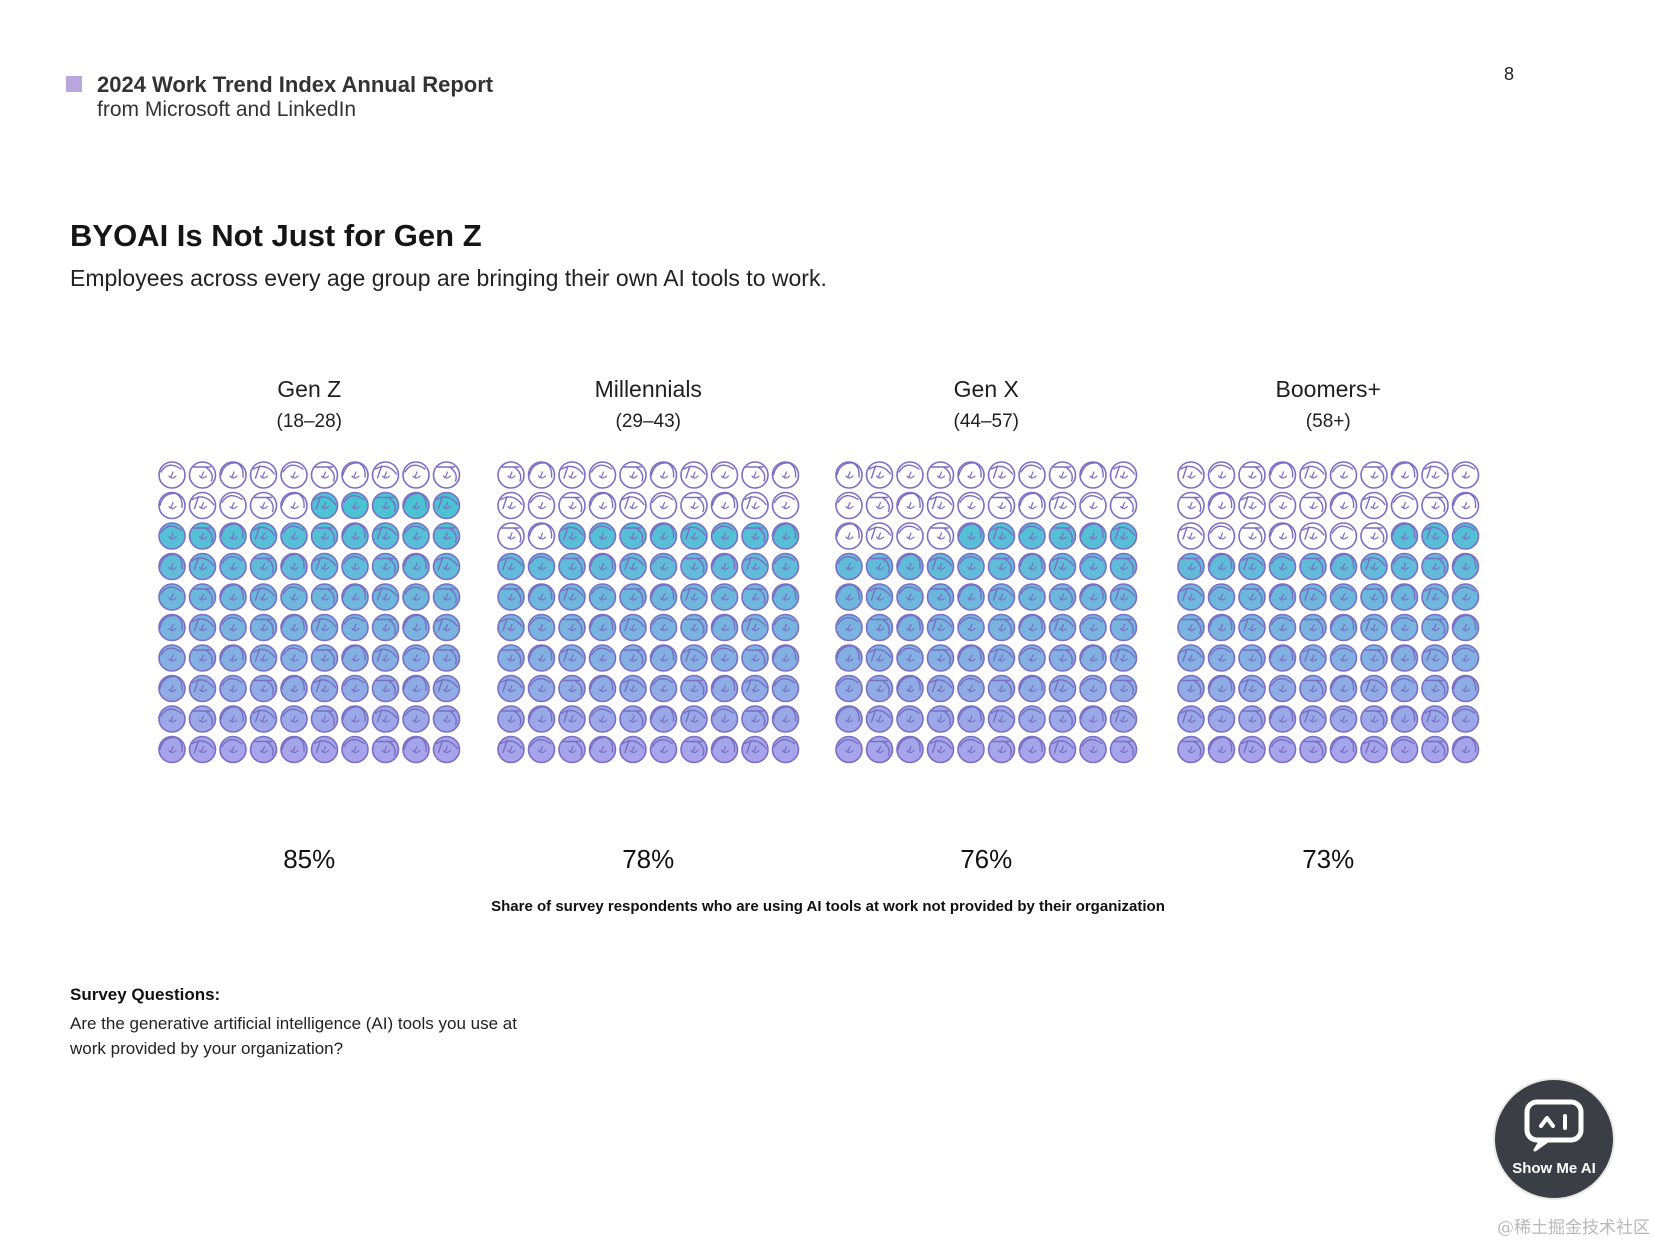 Image resolution: width=1654 pixels, height=1240 pixels. Describe the element at coordinates (1328, 389) in the screenshot. I see `group-name: Boomers+` at that location.